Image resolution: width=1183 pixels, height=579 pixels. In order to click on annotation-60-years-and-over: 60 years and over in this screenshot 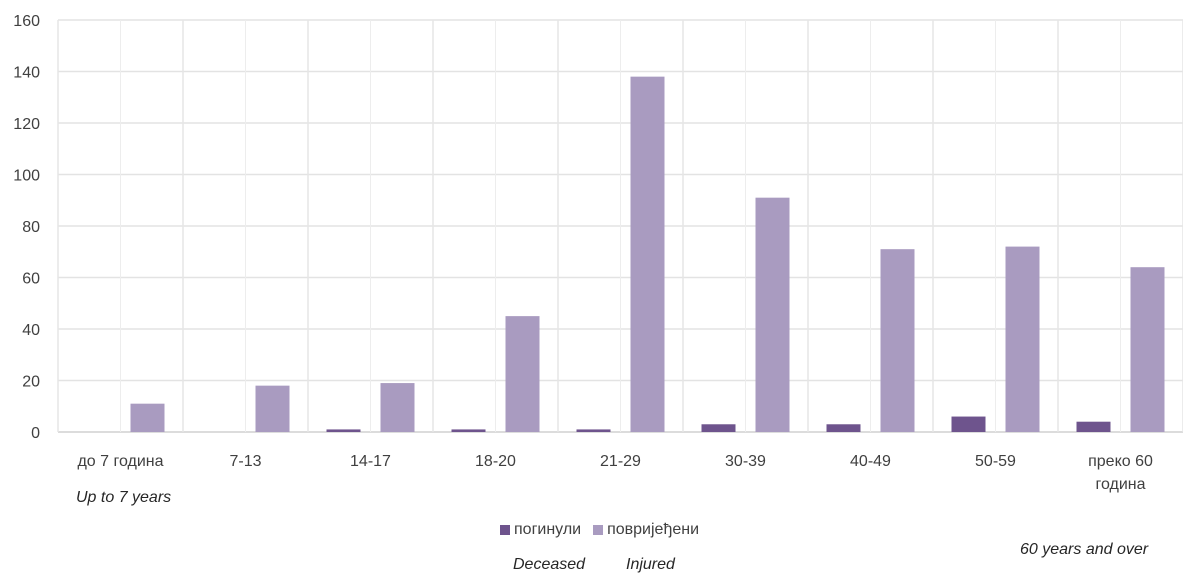, I will do `click(1084, 549)`.